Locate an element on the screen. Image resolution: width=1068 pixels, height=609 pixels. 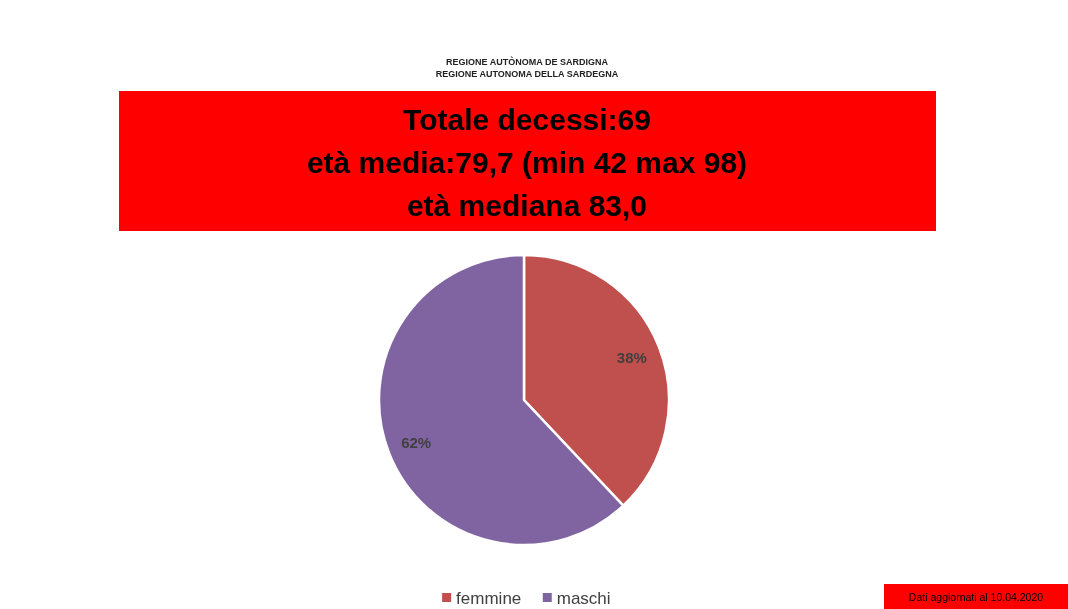
legend-label: femmine is located at coordinates (489, 598).